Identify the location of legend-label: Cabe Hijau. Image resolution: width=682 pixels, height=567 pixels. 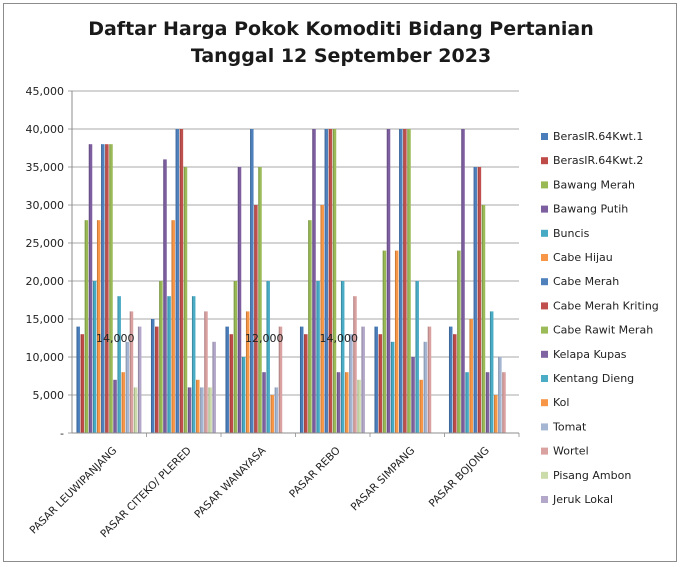
(583, 257).